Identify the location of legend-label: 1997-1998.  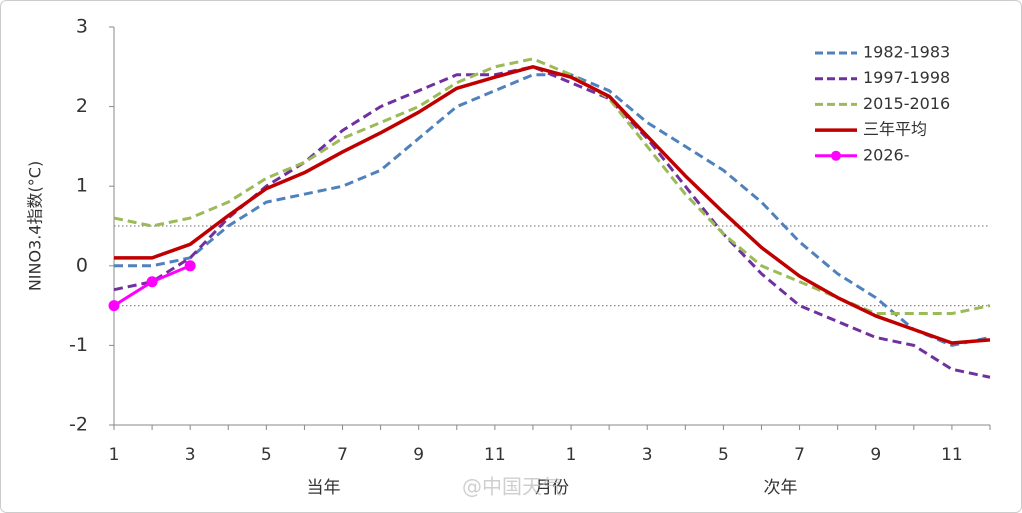
(906, 77).